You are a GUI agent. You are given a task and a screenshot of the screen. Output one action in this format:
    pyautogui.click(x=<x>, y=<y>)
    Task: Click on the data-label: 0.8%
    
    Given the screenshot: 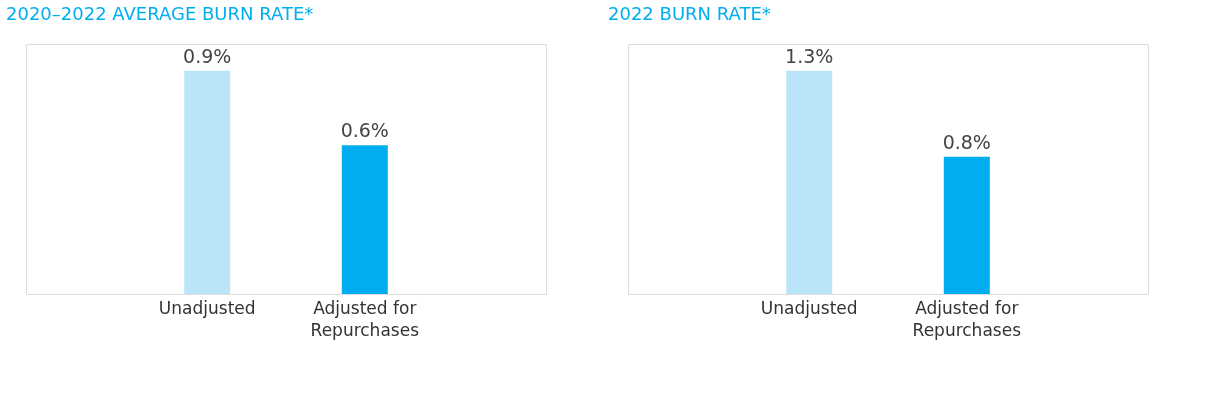 What is the action you would take?
    pyautogui.click(x=966, y=141)
    